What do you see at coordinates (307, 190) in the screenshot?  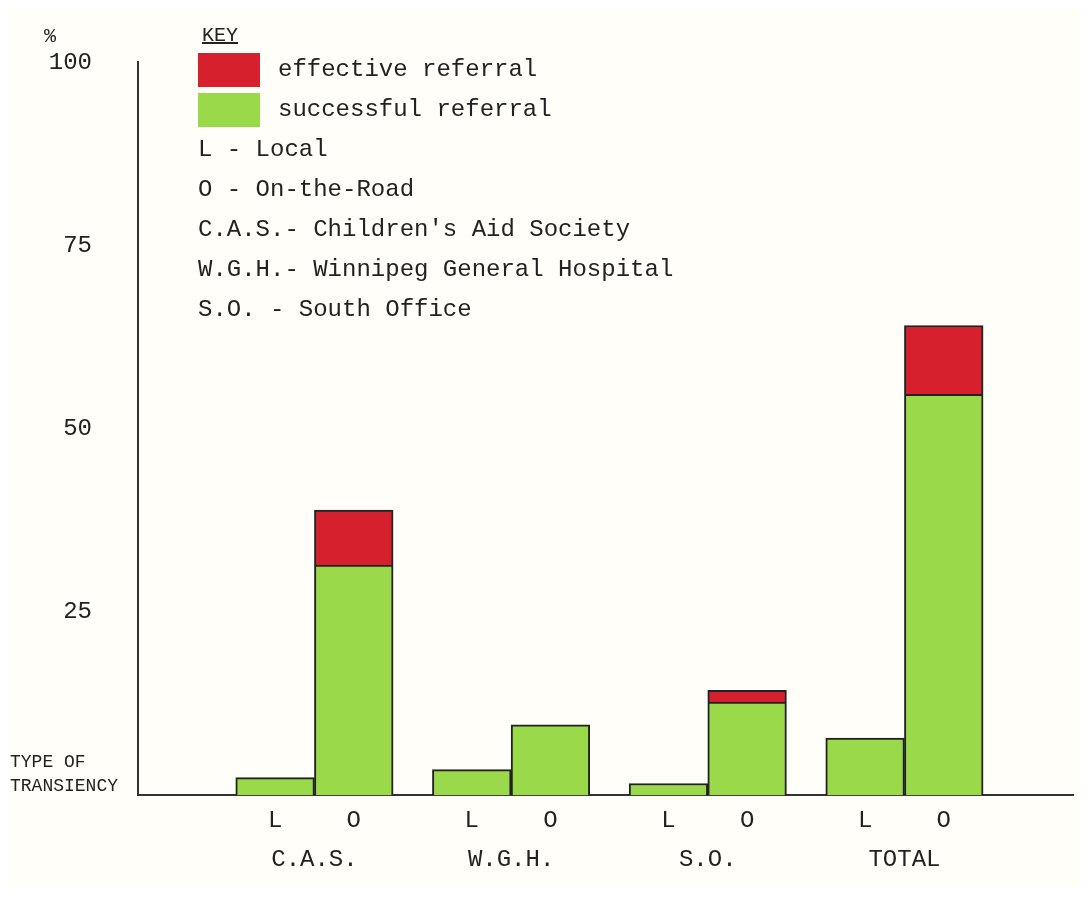 I see `annotation: O - On-the-Road` at bounding box center [307, 190].